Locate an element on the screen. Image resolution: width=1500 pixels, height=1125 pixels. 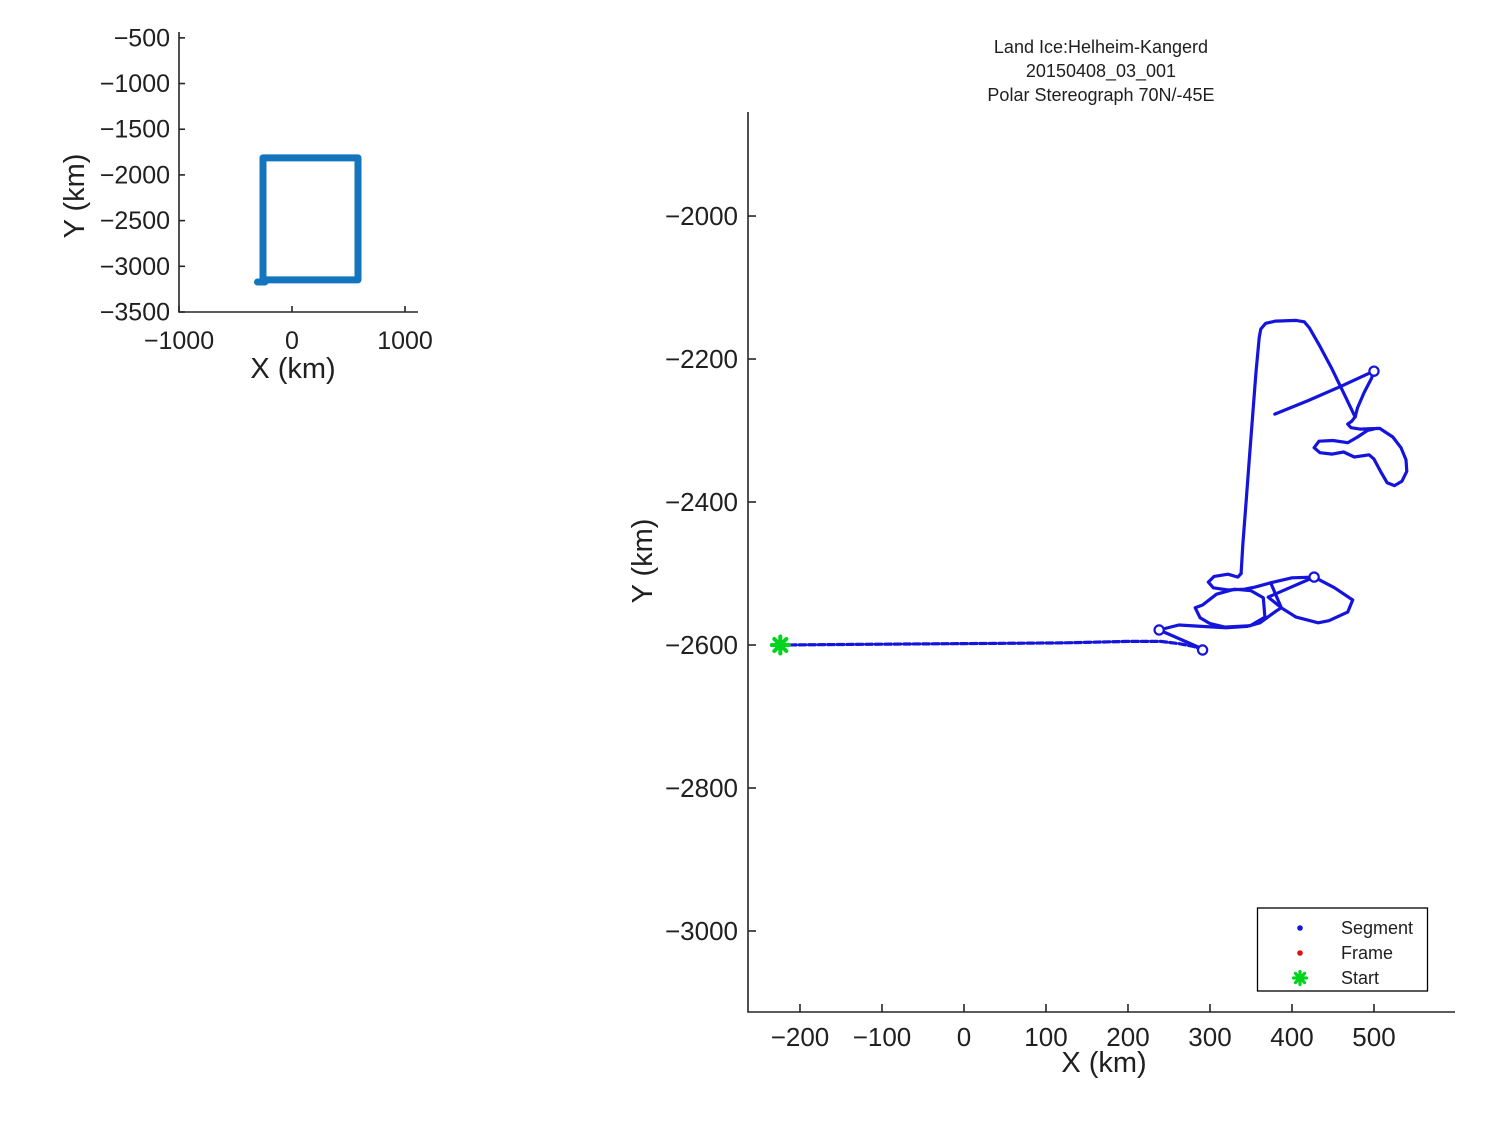
legend-label: Segment is located at coordinates (1377, 928).